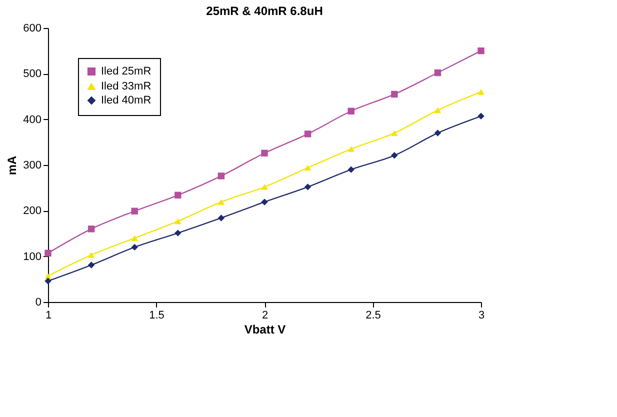 This screenshot has width=617, height=417. Describe the element at coordinates (126, 72) in the screenshot. I see `legend-label: Iled 25mR` at that location.